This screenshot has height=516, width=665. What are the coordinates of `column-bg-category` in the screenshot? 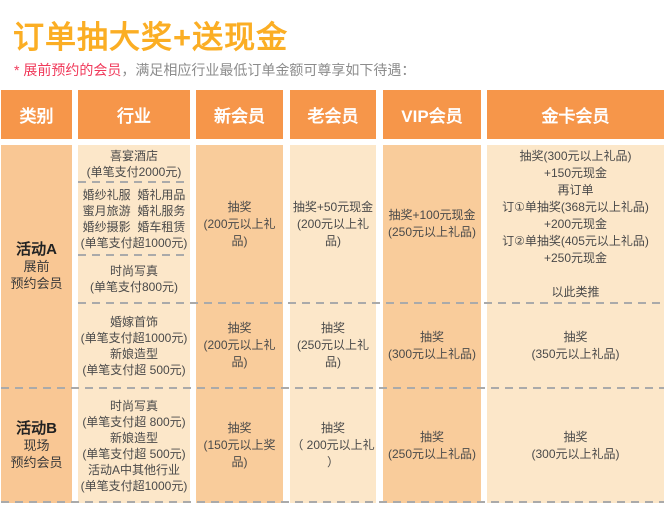 It's located at (36, 324).